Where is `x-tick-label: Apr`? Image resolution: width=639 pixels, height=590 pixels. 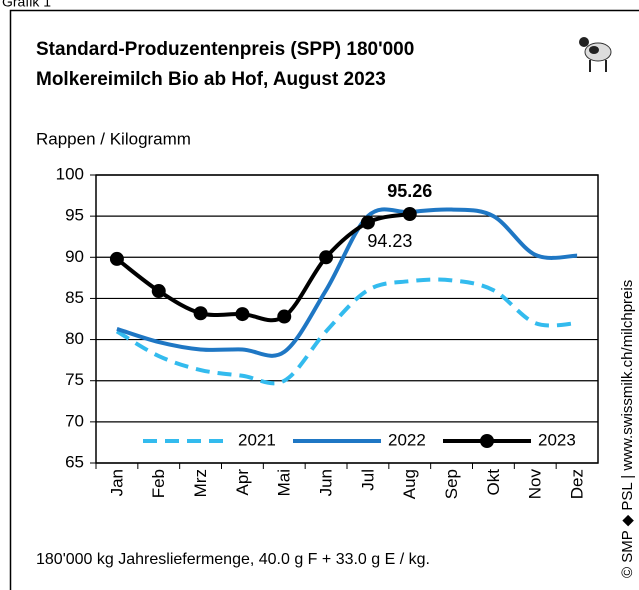
x-tick-label: Apr is located at coordinates (242, 482).